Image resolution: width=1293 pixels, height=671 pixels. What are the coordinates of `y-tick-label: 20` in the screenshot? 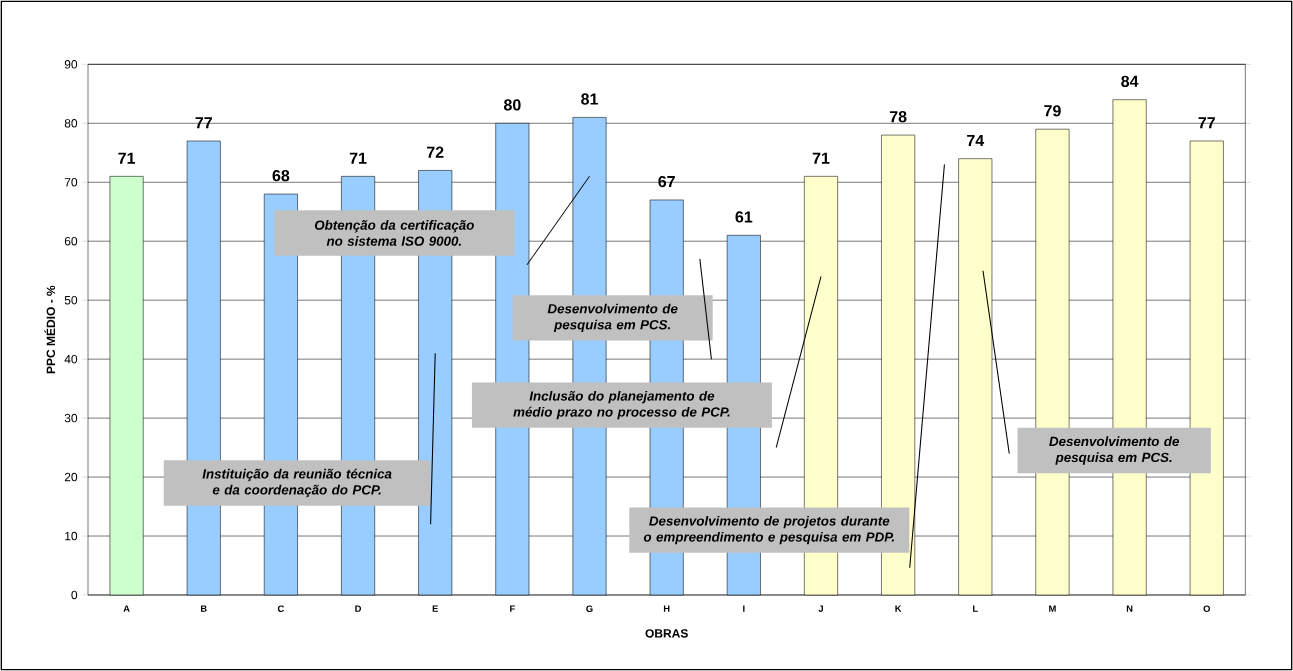 It's located at (71, 477).